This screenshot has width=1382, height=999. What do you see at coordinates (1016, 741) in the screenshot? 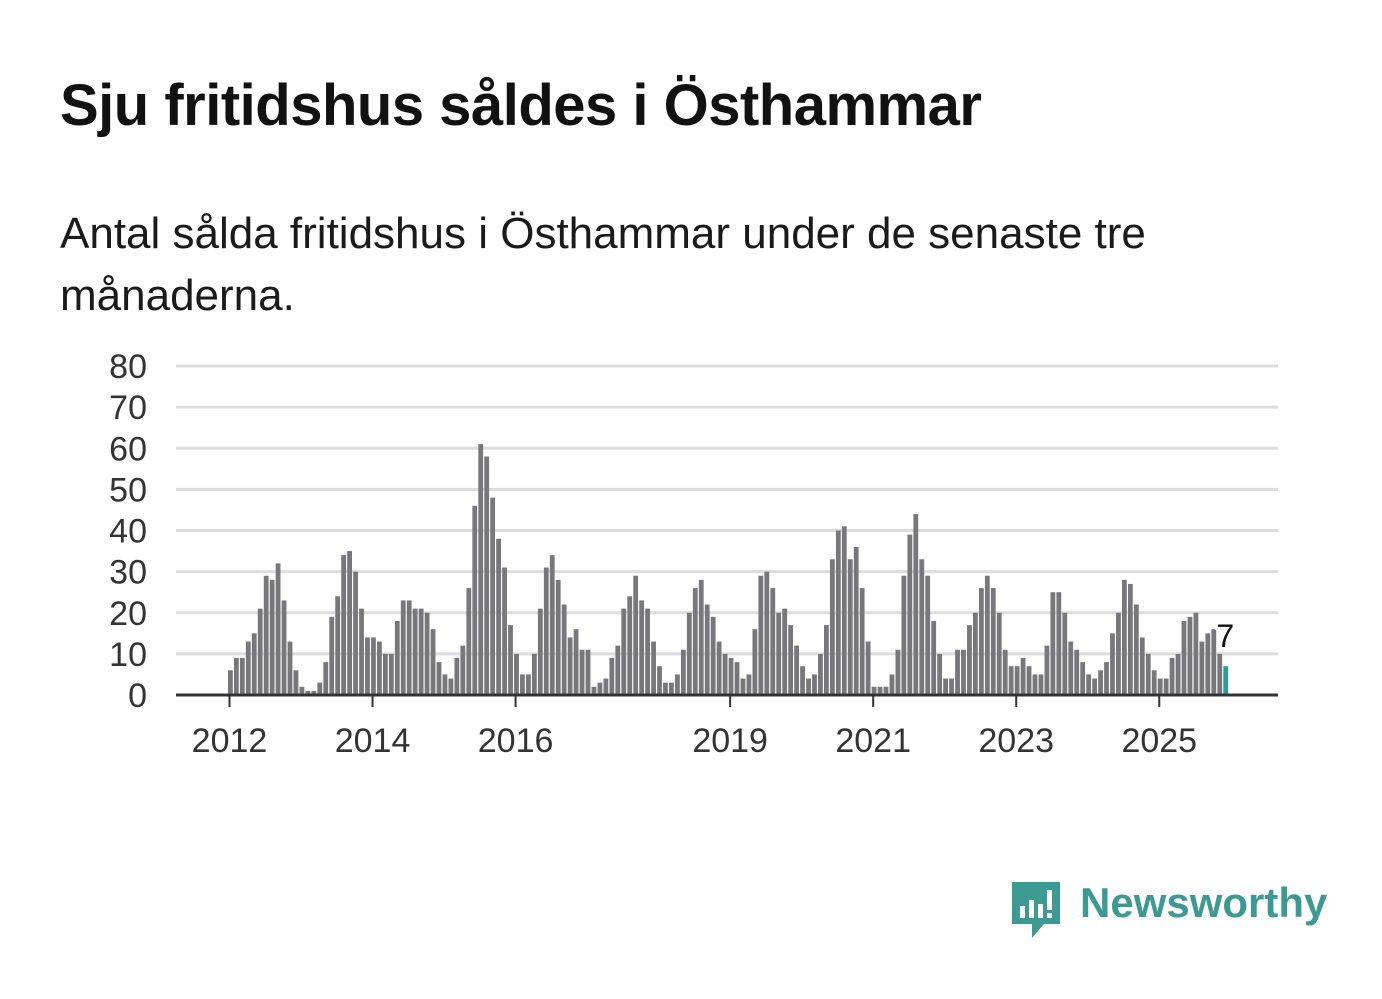
I see `x-tick-label: 2023` at bounding box center [1016, 741].